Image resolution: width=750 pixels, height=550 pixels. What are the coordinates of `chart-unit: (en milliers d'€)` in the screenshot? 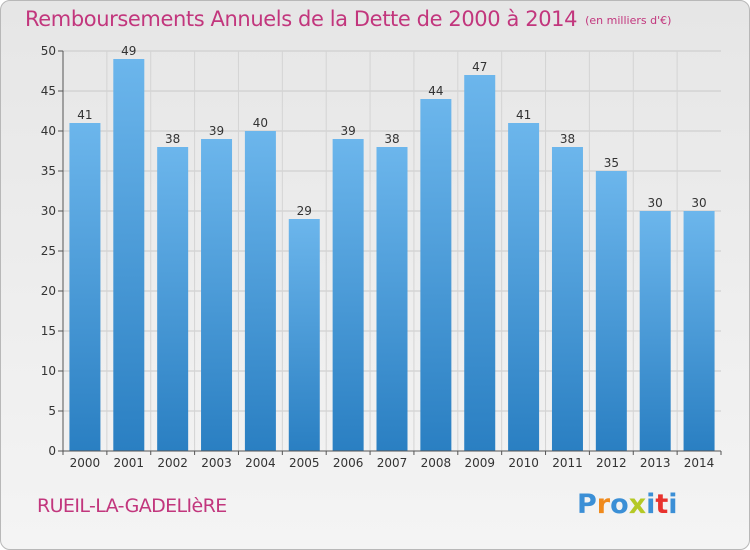 It's located at (628, 20).